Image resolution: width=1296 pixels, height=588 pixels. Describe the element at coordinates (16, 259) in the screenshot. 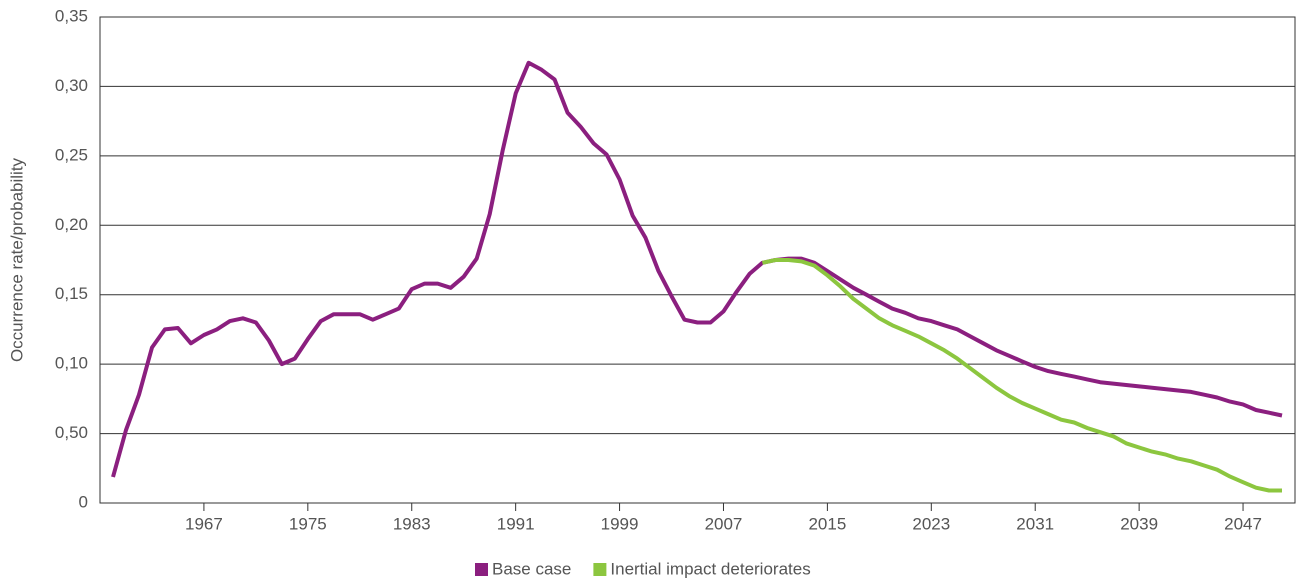

I see `y-axis-label: Occurrence rate/probability` at that location.